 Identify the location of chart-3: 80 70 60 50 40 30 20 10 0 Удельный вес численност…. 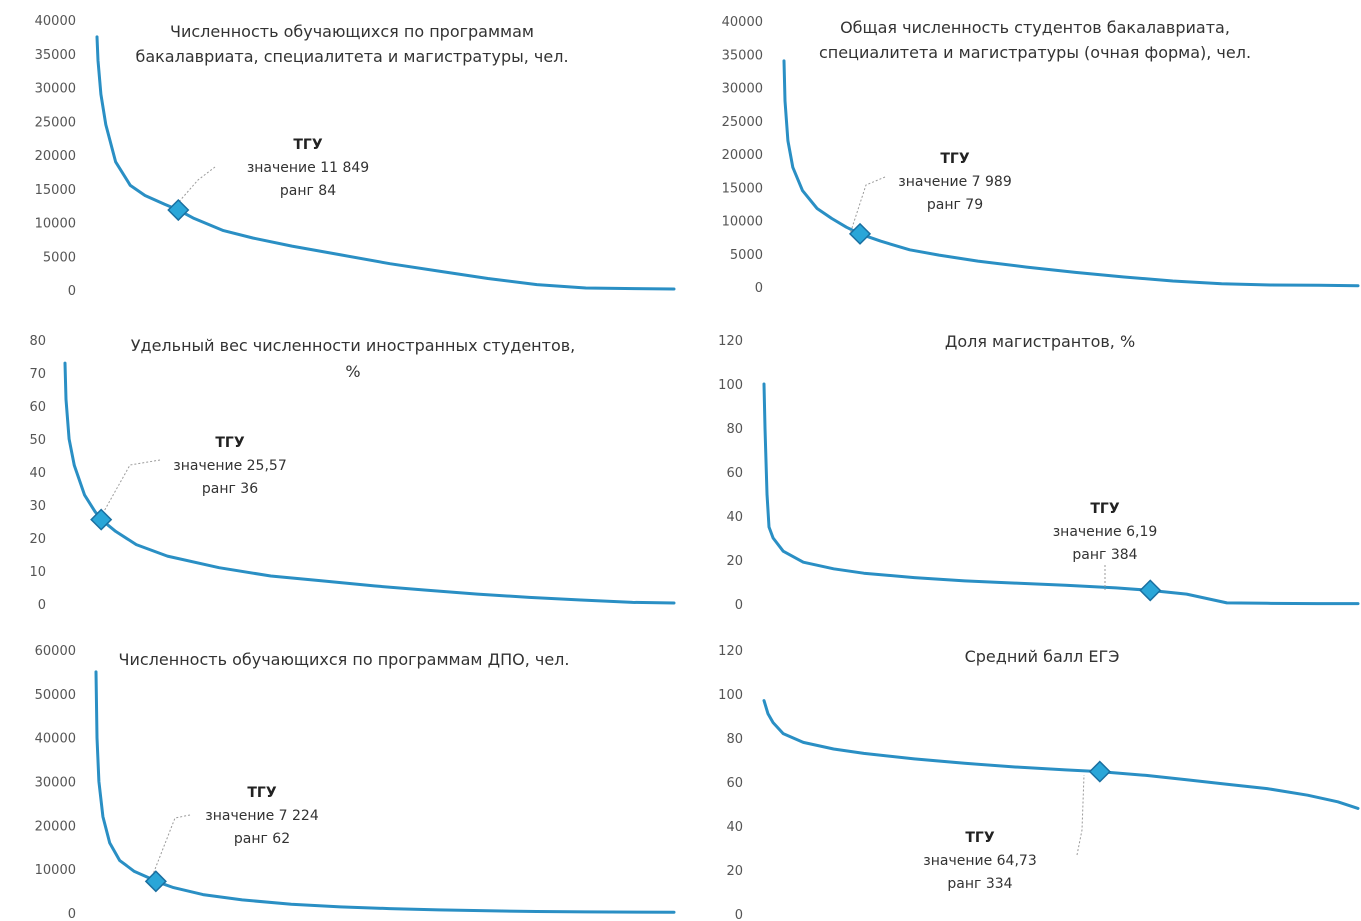
(352, 473).